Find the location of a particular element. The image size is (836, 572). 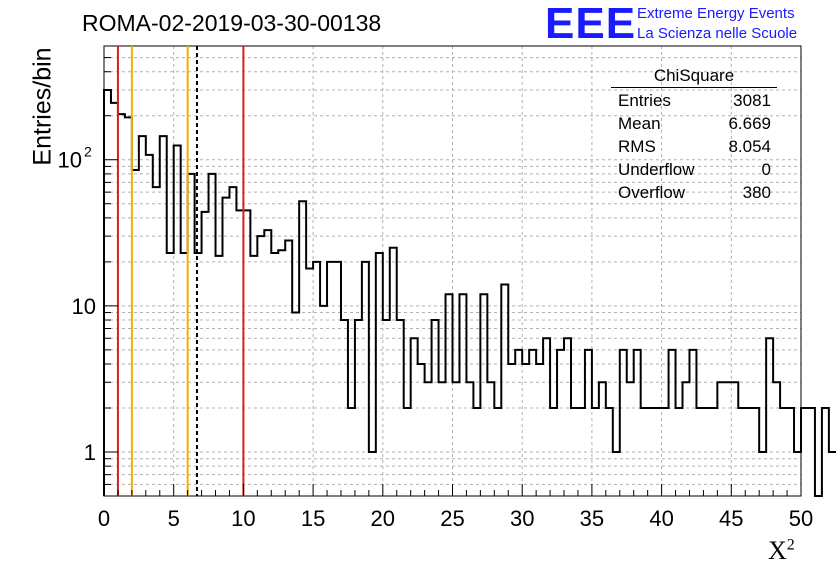

stats-value: 6.669 is located at coordinates (749, 123).